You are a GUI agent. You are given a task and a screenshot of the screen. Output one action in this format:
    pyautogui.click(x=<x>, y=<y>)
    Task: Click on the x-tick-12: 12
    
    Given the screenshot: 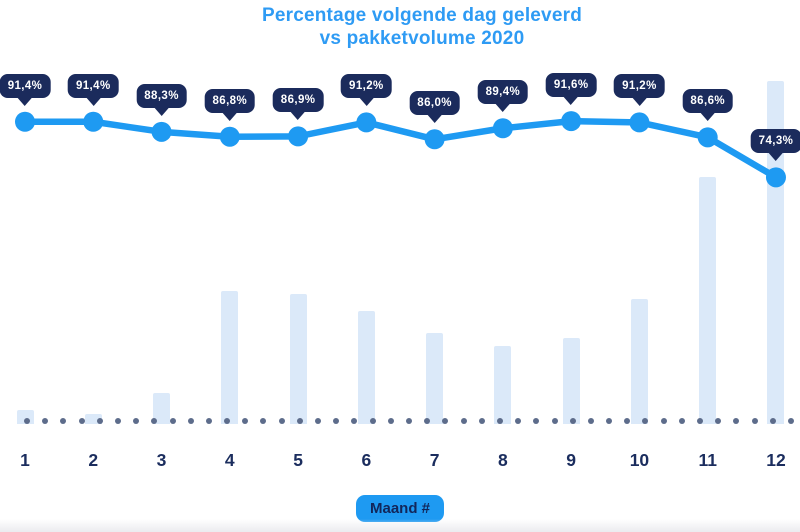 What is the action you would take?
    pyautogui.click(x=776, y=460)
    